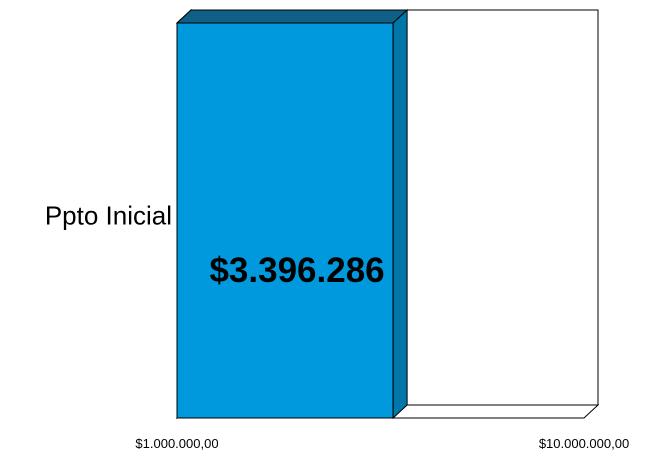  What do you see at coordinates (176, 443) in the screenshot?
I see `x-tick-label: $1.000.000,00` at bounding box center [176, 443].